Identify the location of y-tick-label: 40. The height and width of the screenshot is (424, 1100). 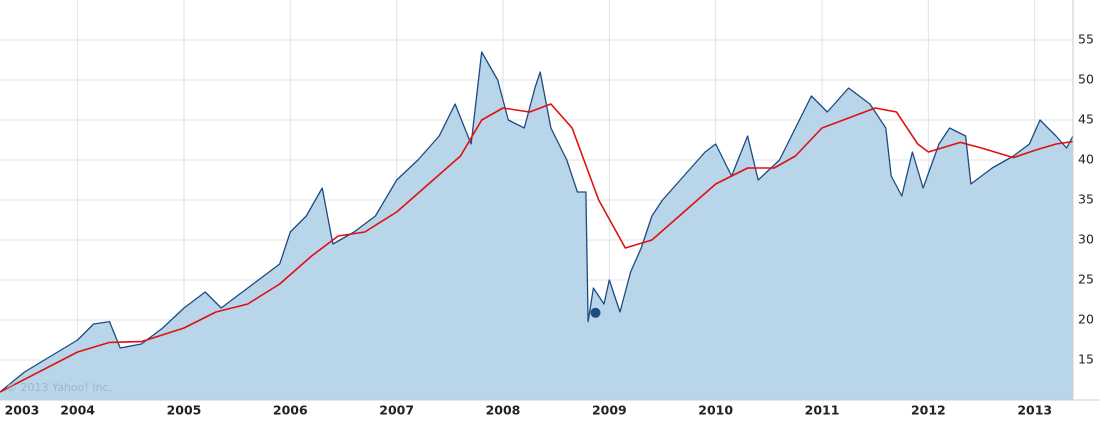
(1086, 159).